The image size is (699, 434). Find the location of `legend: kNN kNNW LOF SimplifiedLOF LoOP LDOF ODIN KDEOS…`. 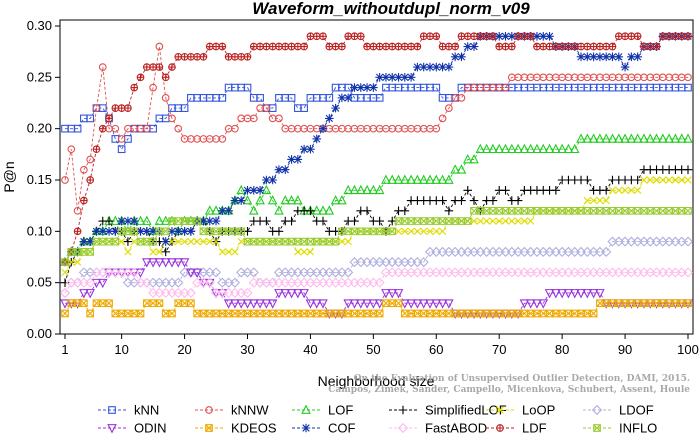

legend: kNN kNNW LOF SimplifiedLOF LoOP LDOF ODIN KDEOS… is located at coordinates (377, 418).